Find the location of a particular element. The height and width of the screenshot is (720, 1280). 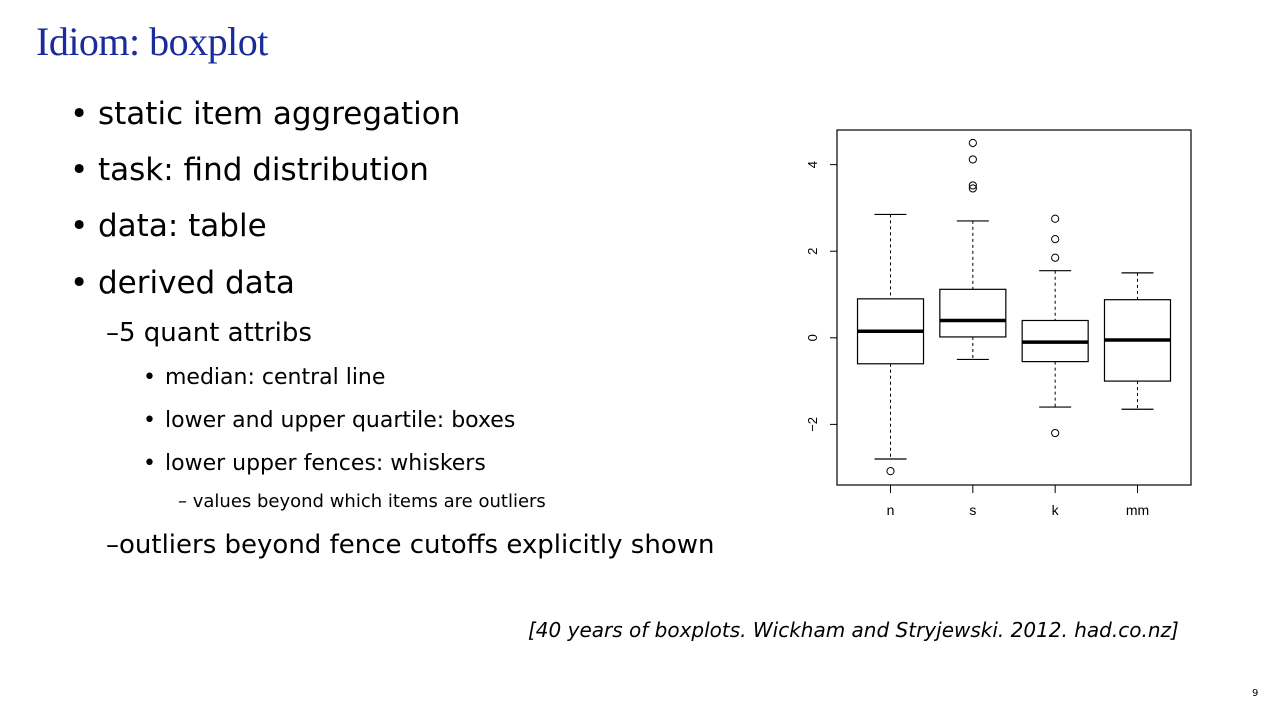

y-tick-label: 2 is located at coordinates (812, 251).